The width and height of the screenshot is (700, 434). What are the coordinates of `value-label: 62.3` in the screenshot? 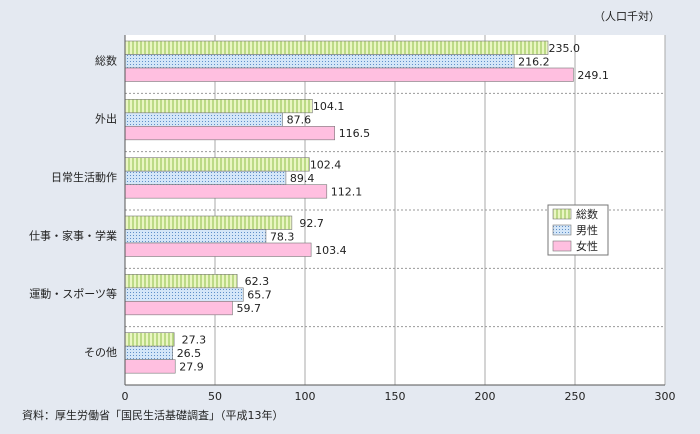 It's located at (257, 281).